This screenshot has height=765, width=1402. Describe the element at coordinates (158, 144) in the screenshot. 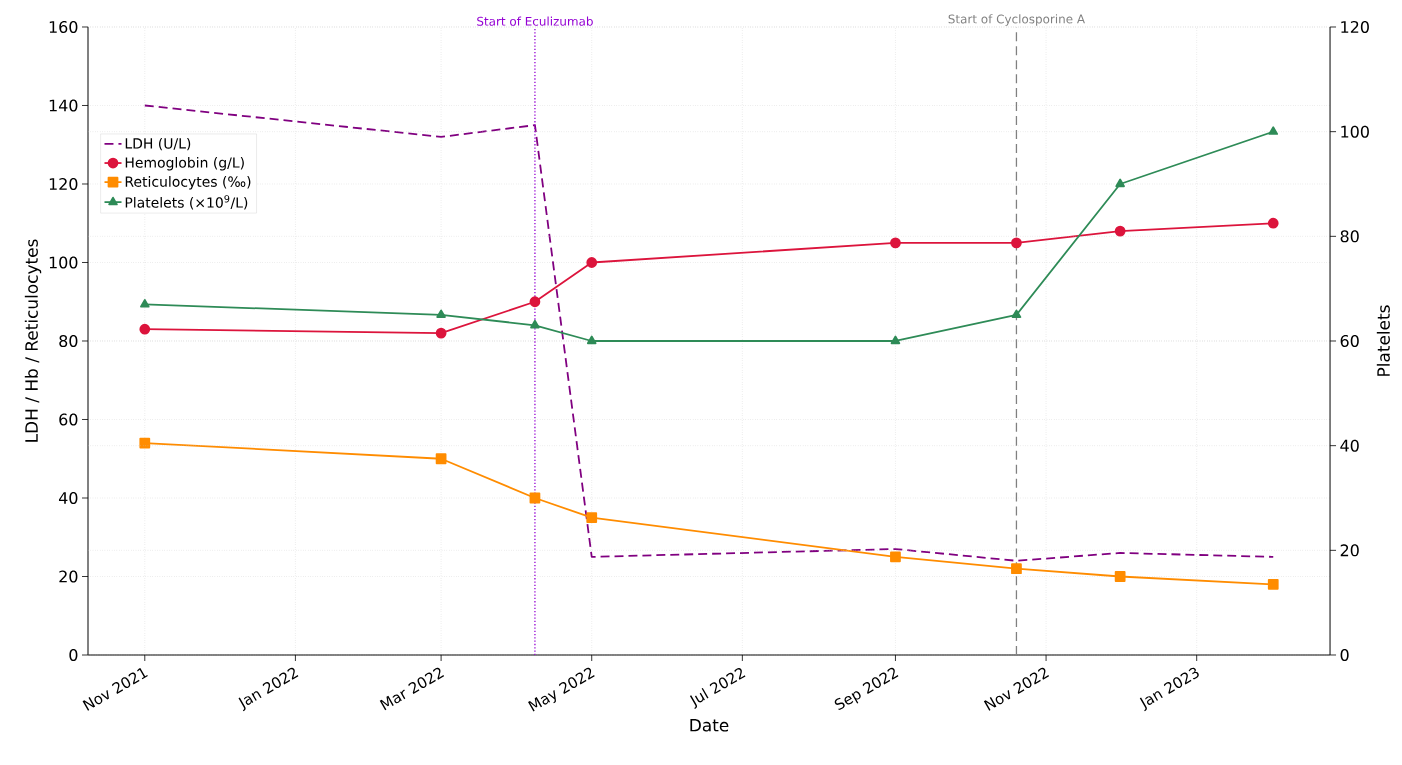

I see `legend-label: LDH (U/L)` at that location.